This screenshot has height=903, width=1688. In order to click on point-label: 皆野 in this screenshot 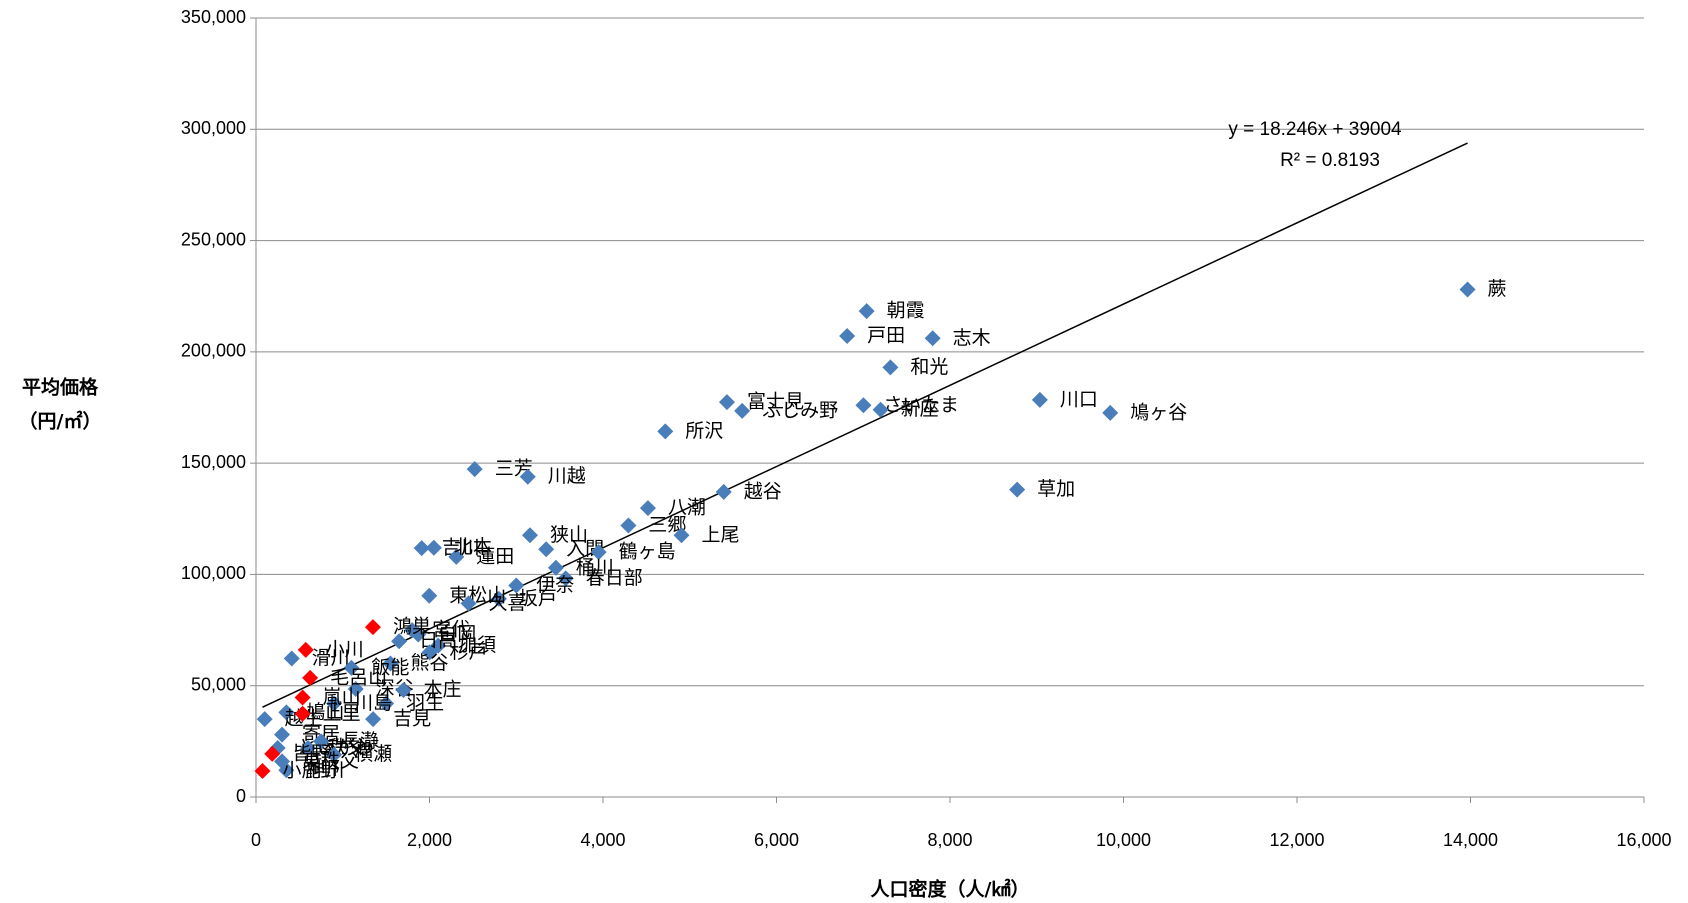, I will do `click(311, 753)`.